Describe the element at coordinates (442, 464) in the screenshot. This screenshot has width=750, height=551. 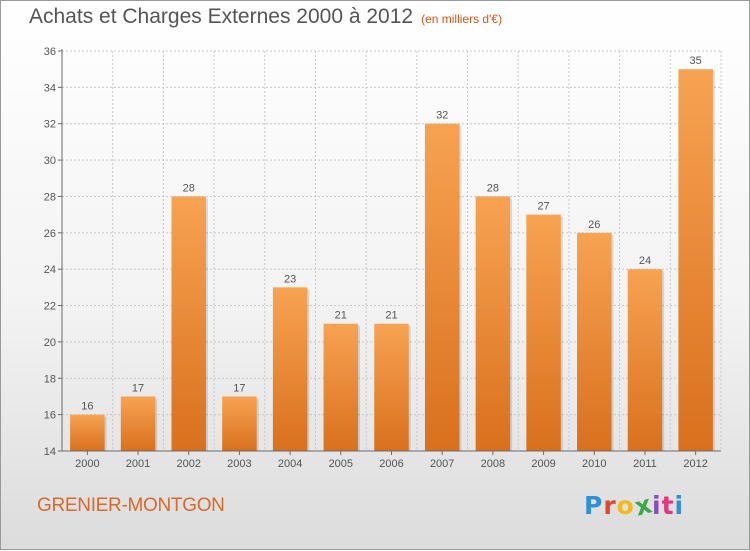
I see `x-tick-label: 2007` at that location.